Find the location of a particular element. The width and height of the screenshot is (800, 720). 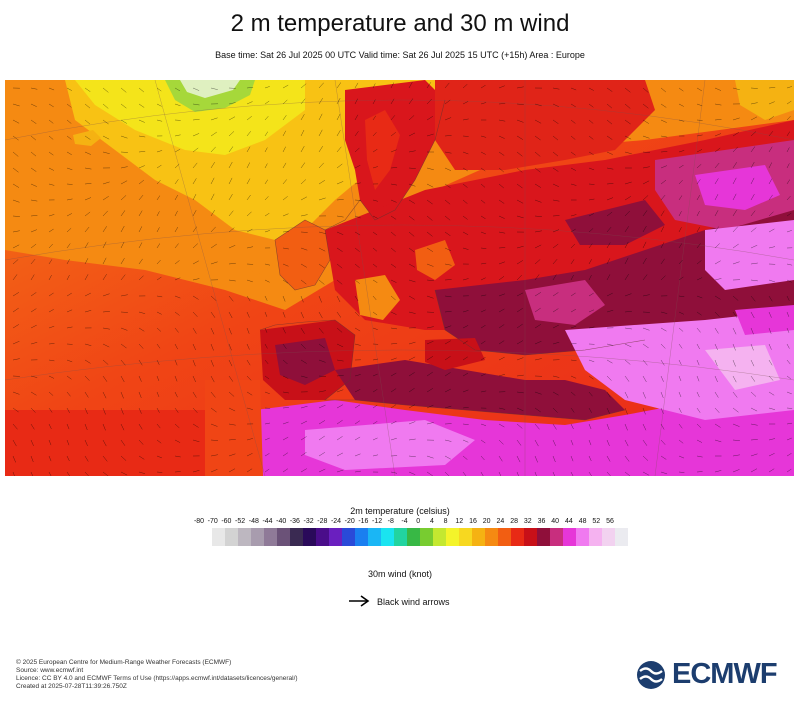

colorbar-tick-label: 36 is located at coordinates (541, 521).